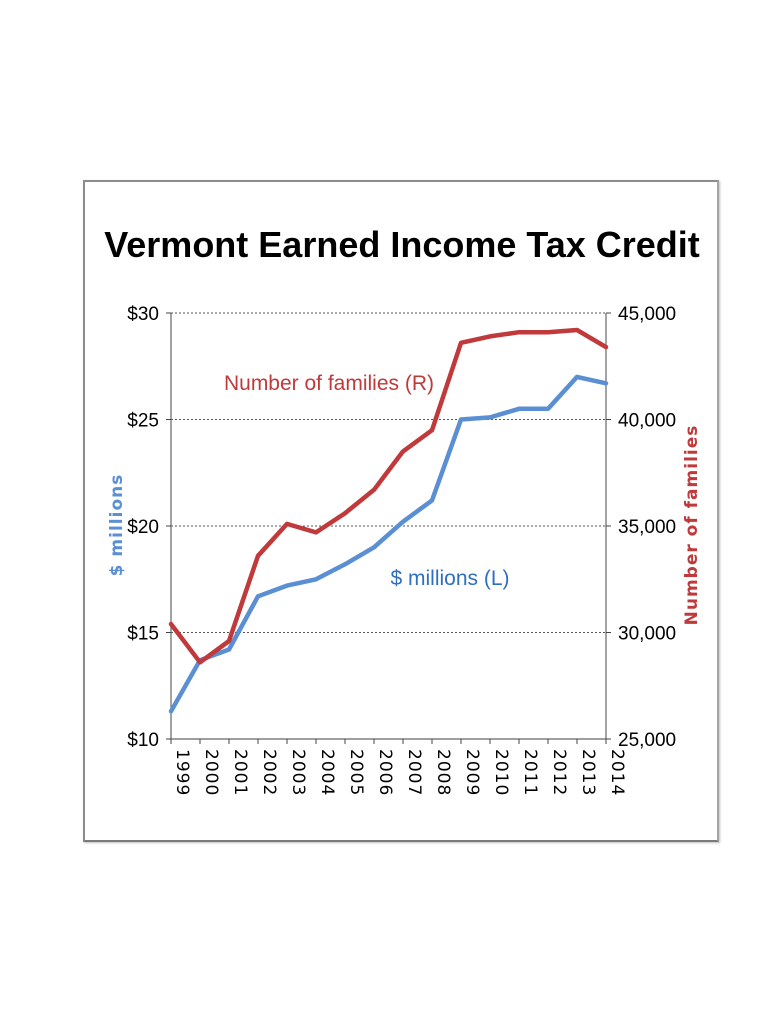  Describe the element at coordinates (329, 383) in the screenshot. I see `series-annotation-families: Number of families (R)` at that location.